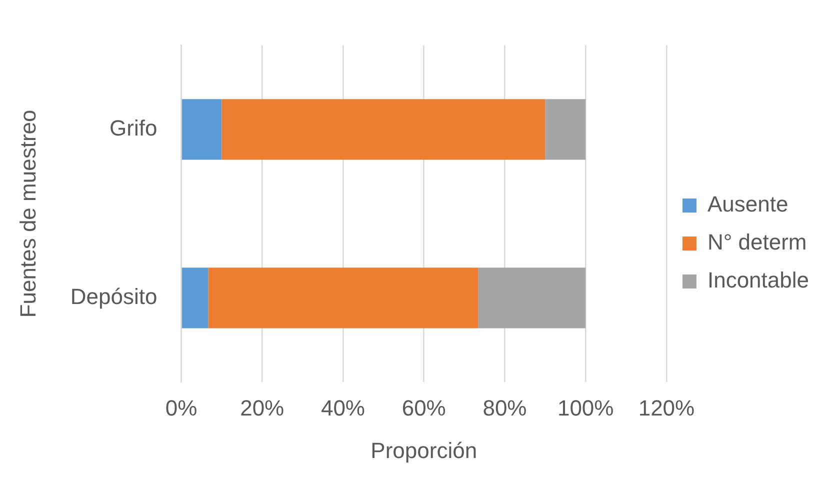 The height and width of the screenshot is (481, 833). Describe the element at coordinates (747, 204) in the screenshot. I see `legend-label: Ausente` at that location.